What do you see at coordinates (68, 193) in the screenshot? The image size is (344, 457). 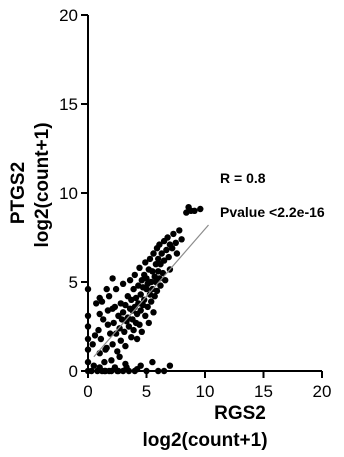 I see `y-tick-label: 10` at bounding box center [68, 193].